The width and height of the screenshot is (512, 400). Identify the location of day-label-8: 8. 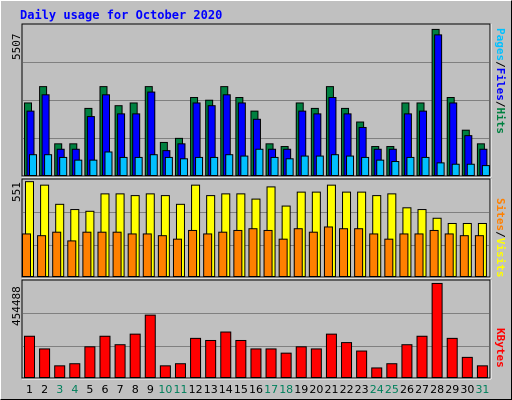
(135, 389).